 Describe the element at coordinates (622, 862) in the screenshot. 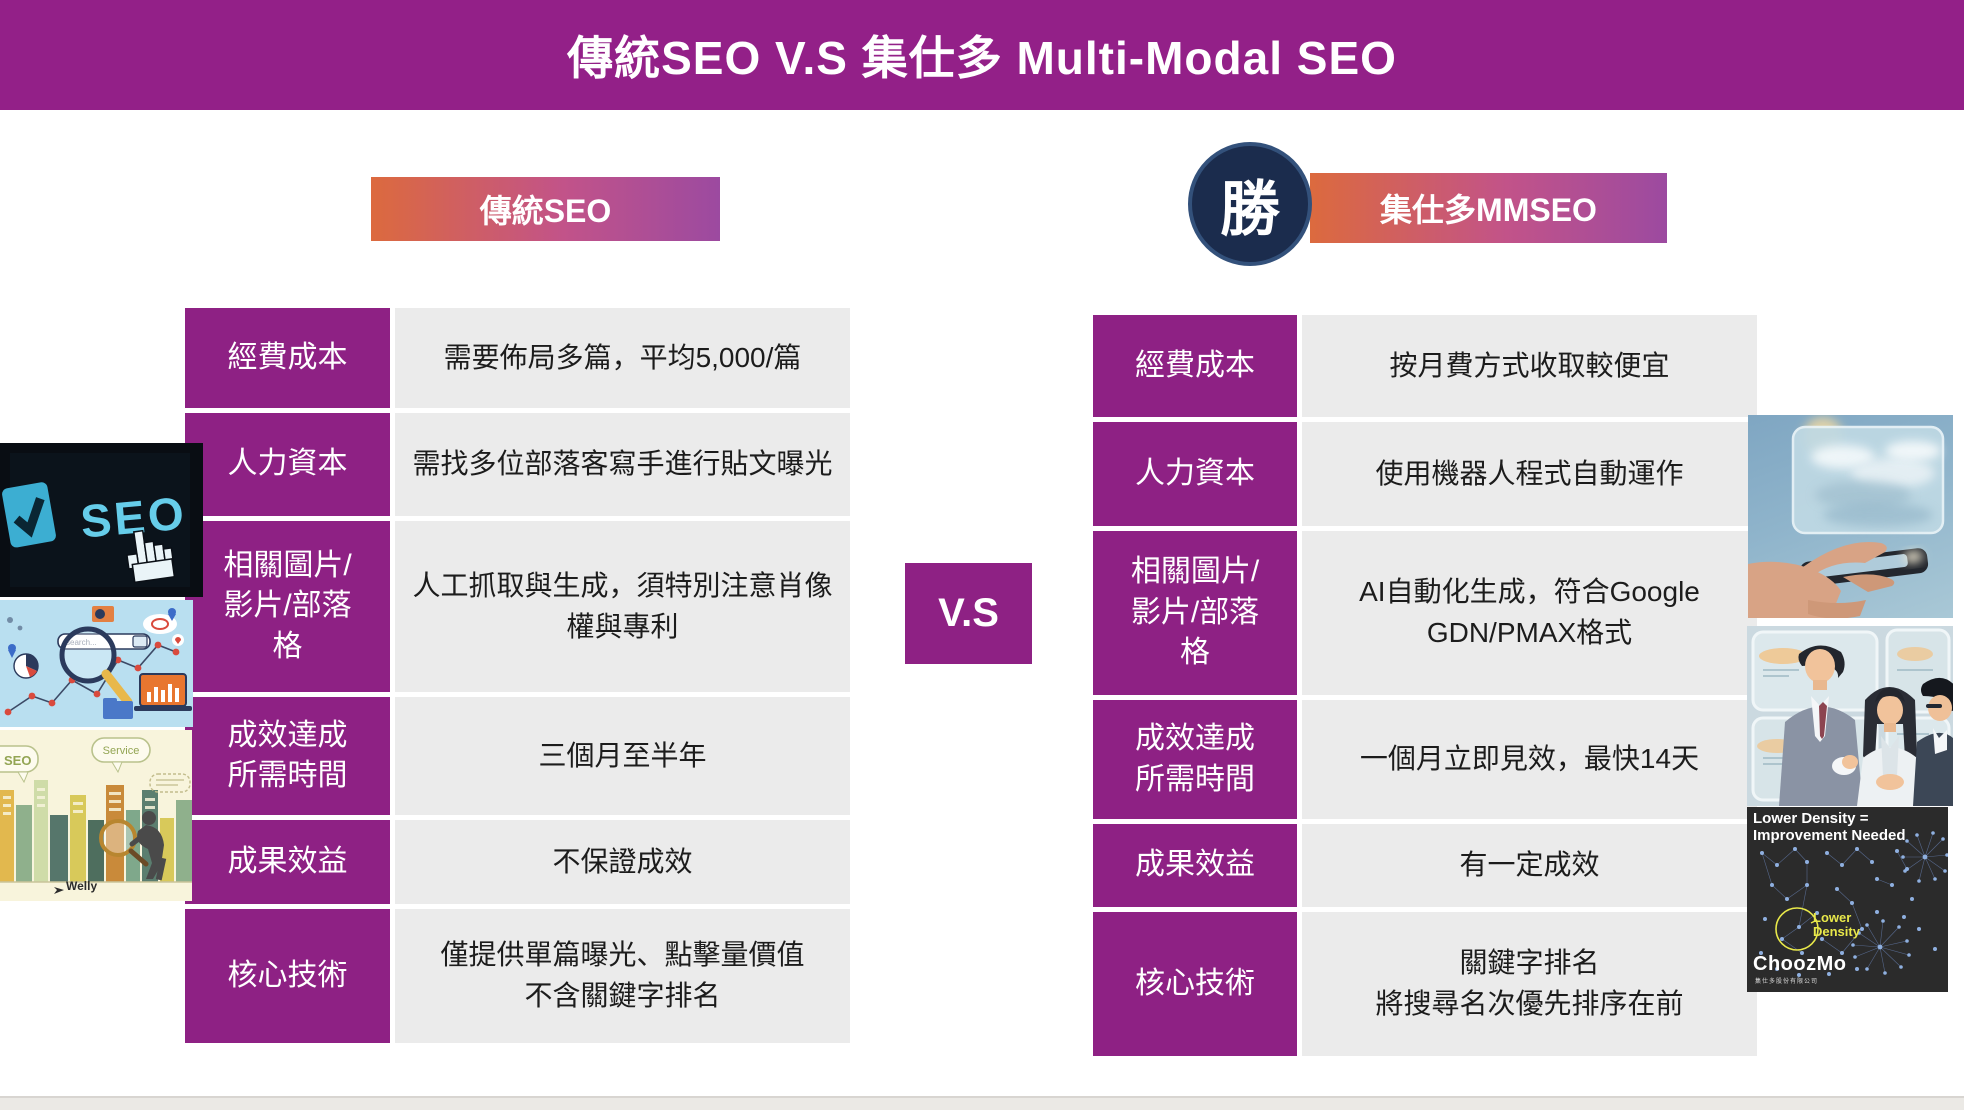

I see `row-value: 不保證成效` at that location.